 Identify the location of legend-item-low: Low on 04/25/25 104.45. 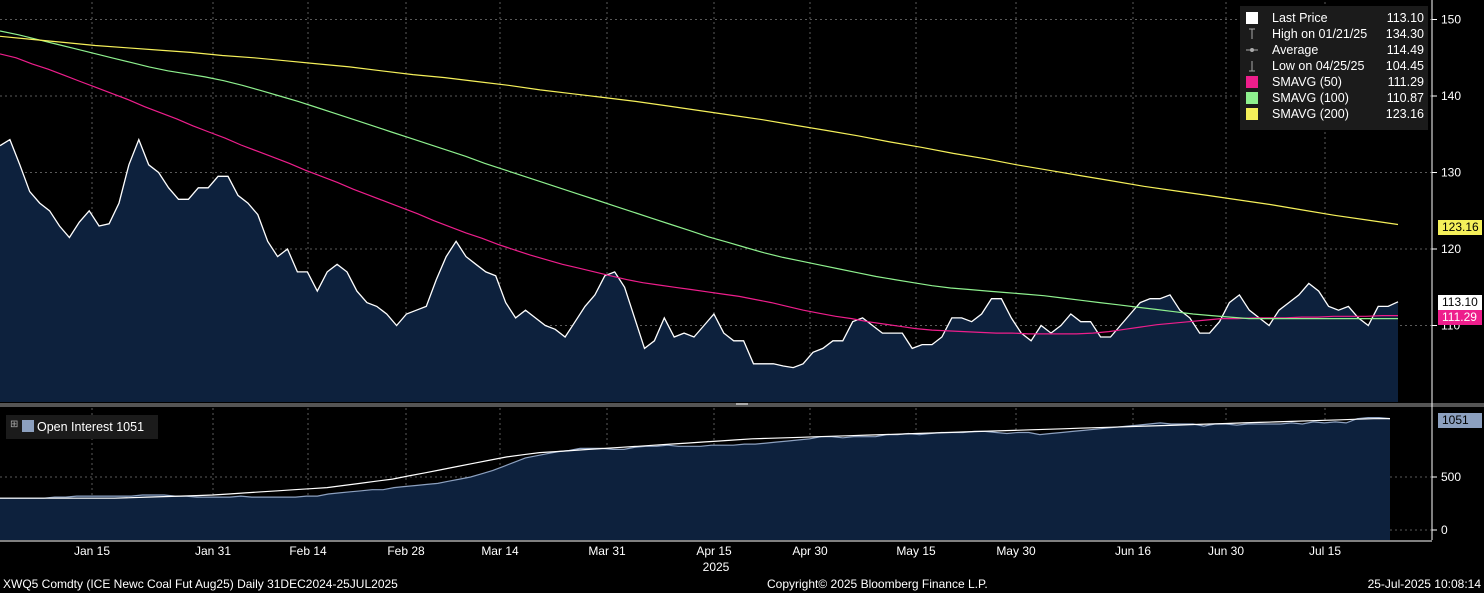
(1336, 66).